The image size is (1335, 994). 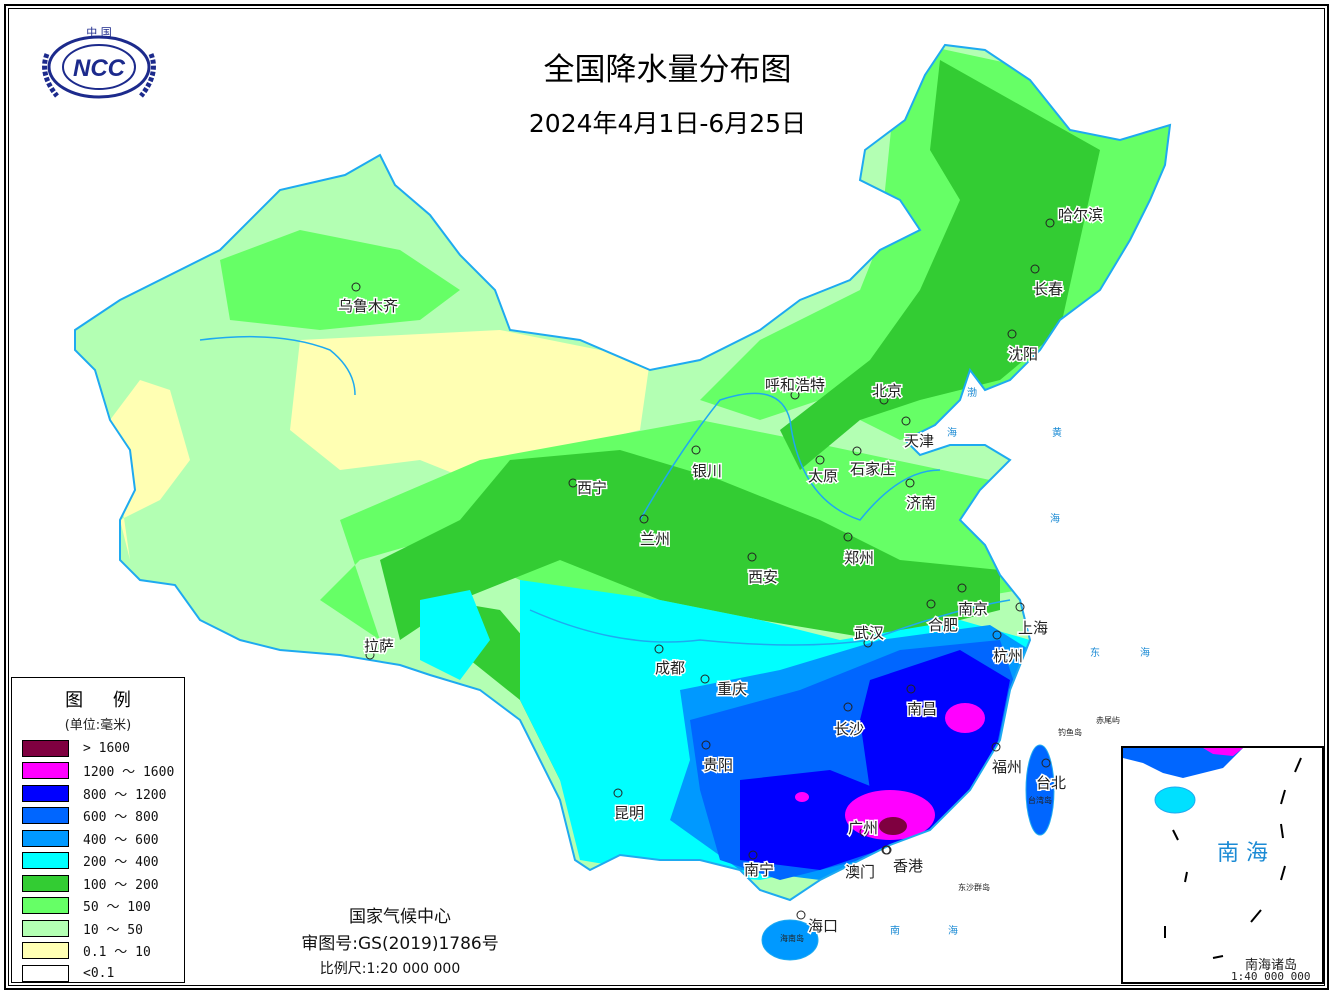 What do you see at coordinates (973, 609) in the screenshot?
I see `city-label: 南京` at bounding box center [973, 609].